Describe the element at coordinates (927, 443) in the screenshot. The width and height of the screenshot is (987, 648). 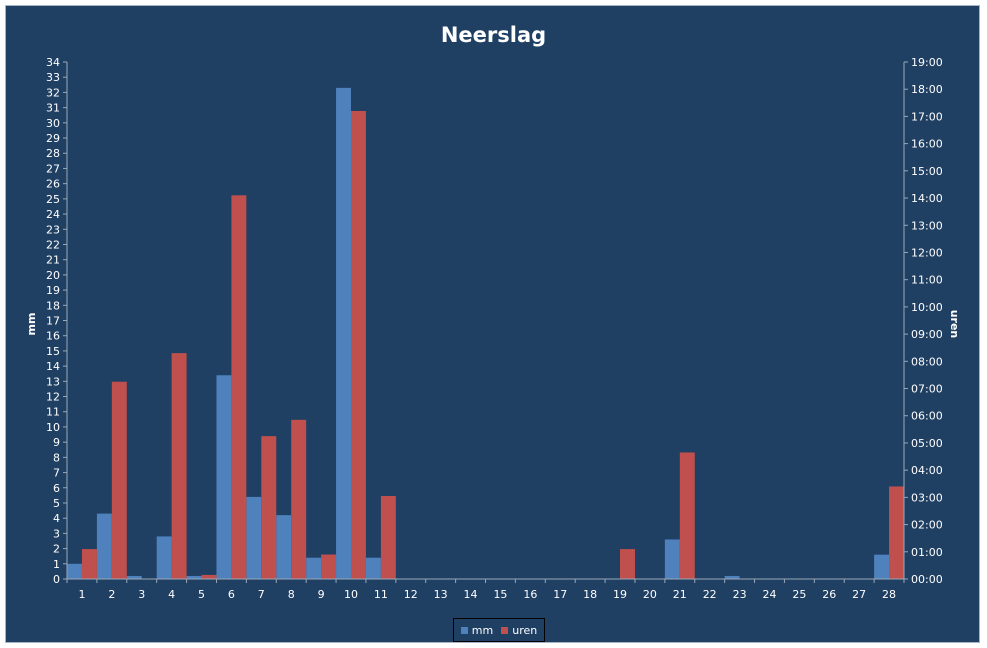
I see `y2-tick-label-05:00: 05:00` at that location.